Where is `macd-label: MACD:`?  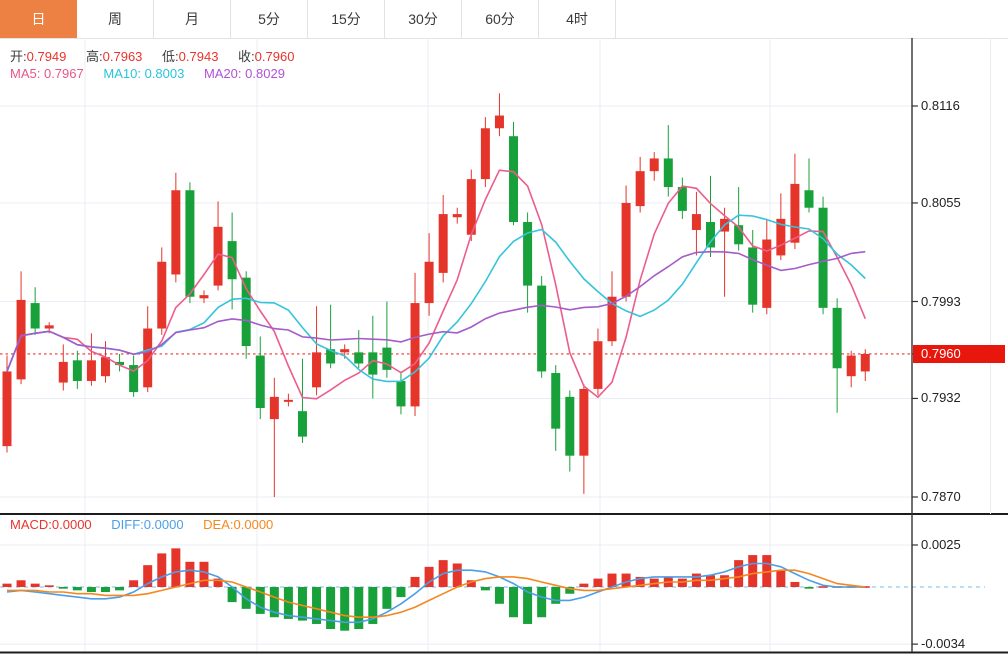
macd-label: MACD: is located at coordinates (31, 524).